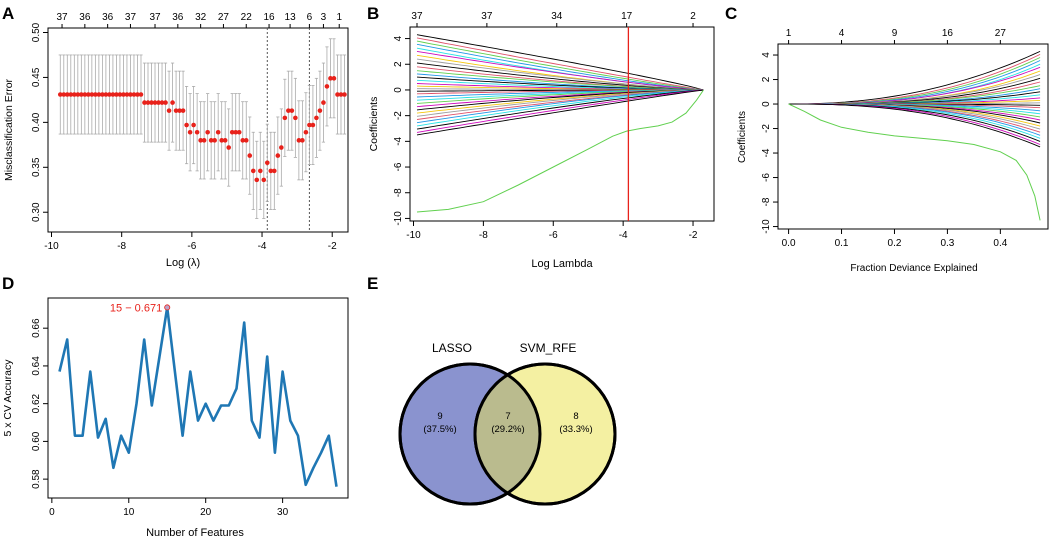 The height and width of the screenshot is (539, 1052). I want to click on panel-b-y-axis-label: Coefficients, so click(374, 124).